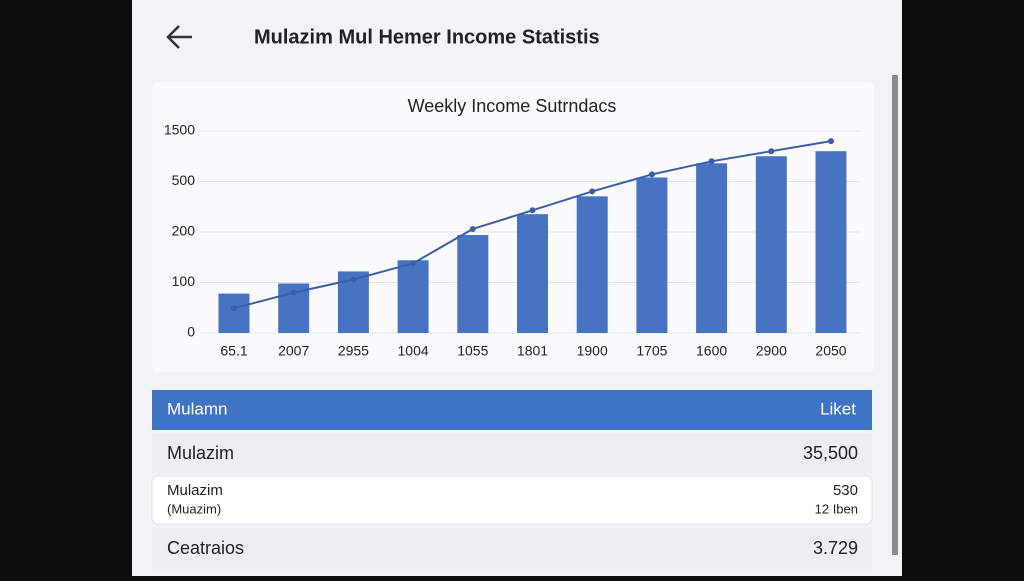 This screenshot has height=581, width=1024. I want to click on row-sublabel: (Muazim), so click(194, 508).